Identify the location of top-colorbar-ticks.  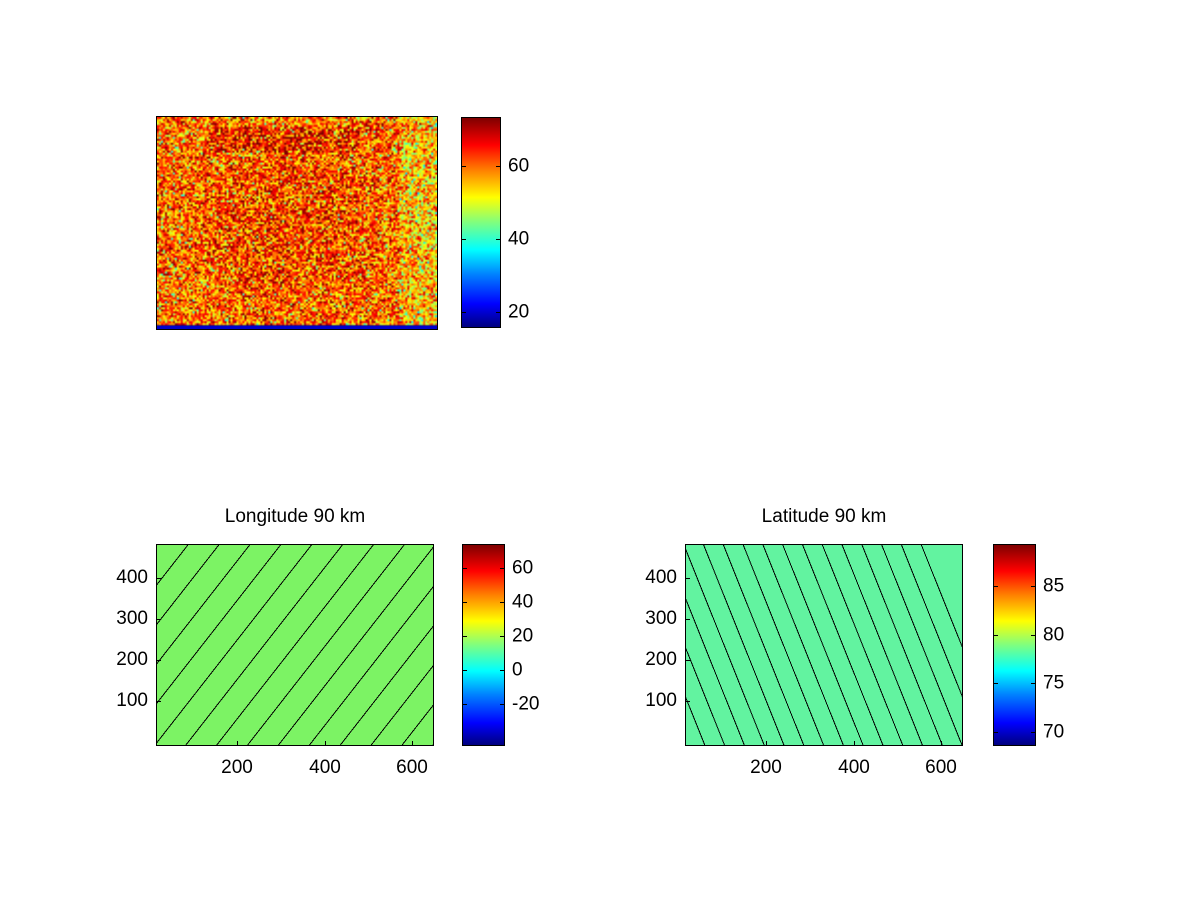
(481, 222).